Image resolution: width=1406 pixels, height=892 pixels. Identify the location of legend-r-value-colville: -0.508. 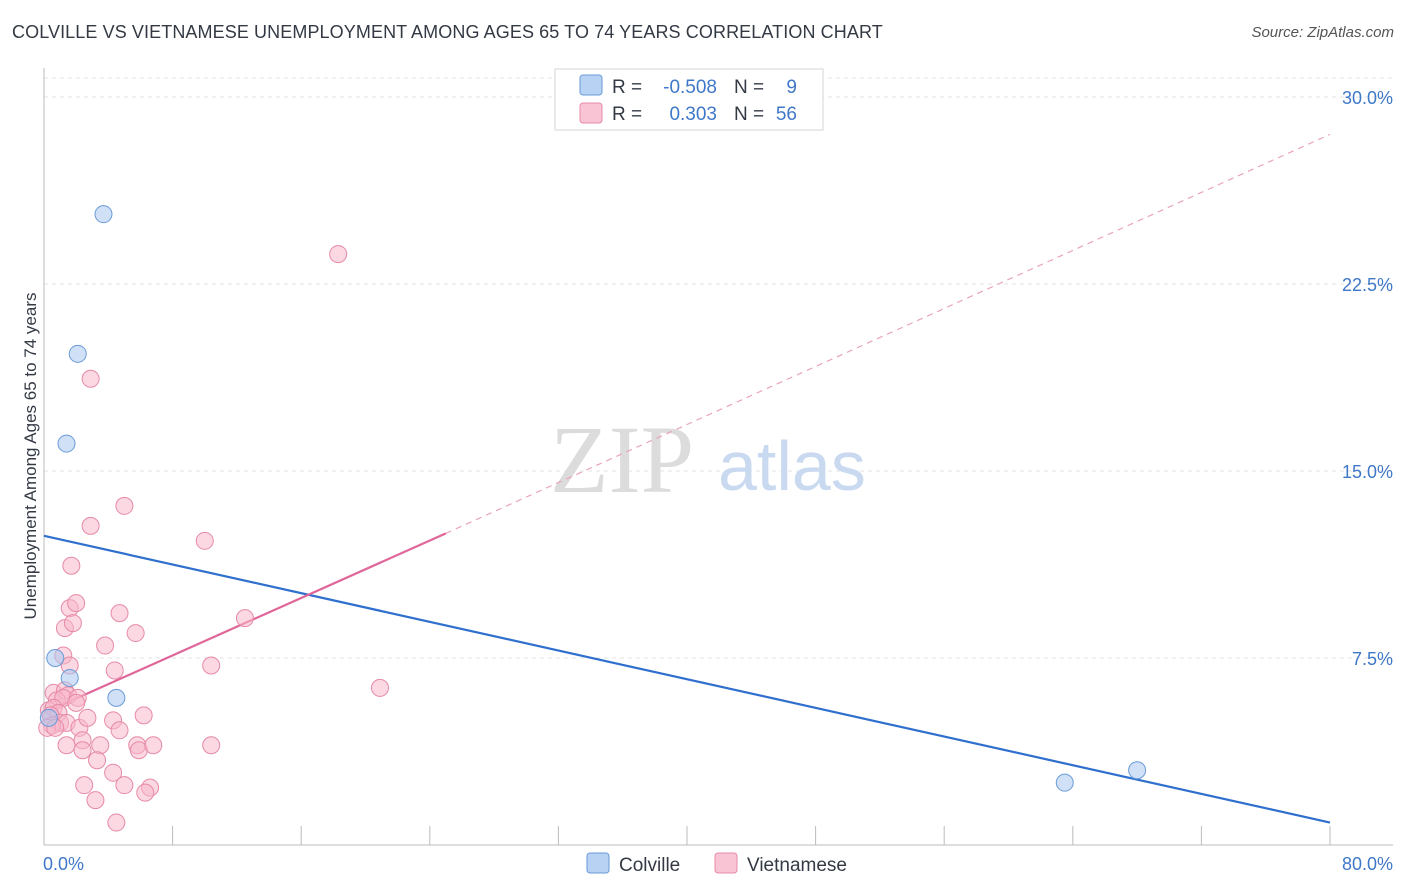
(690, 87).